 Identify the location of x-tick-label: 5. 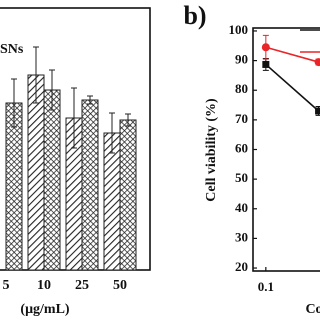
(6, 285).